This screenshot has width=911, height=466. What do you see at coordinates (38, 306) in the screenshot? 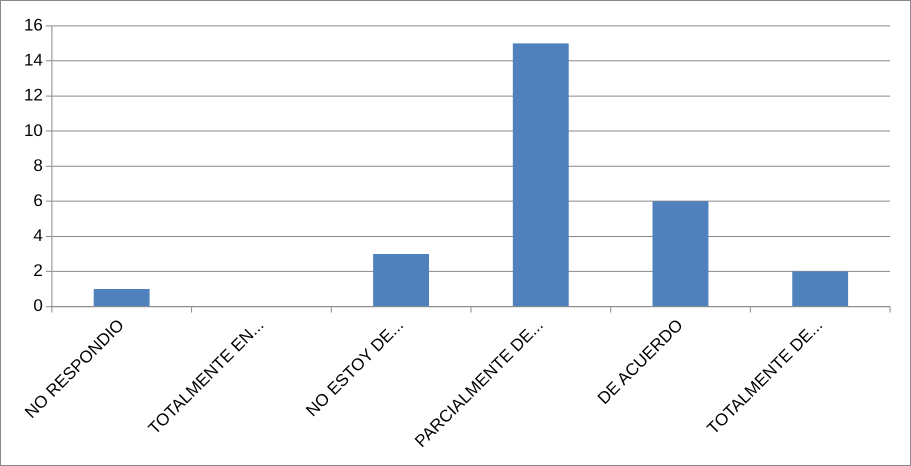
I see `y-tick-label: 0` at bounding box center [38, 306].